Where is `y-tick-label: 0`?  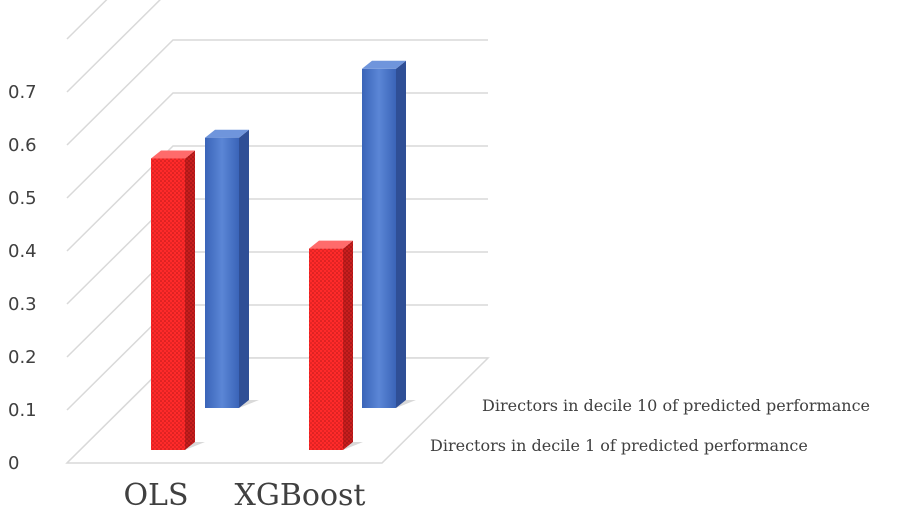 y-tick-label: 0 is located at coordinates (13, 463).